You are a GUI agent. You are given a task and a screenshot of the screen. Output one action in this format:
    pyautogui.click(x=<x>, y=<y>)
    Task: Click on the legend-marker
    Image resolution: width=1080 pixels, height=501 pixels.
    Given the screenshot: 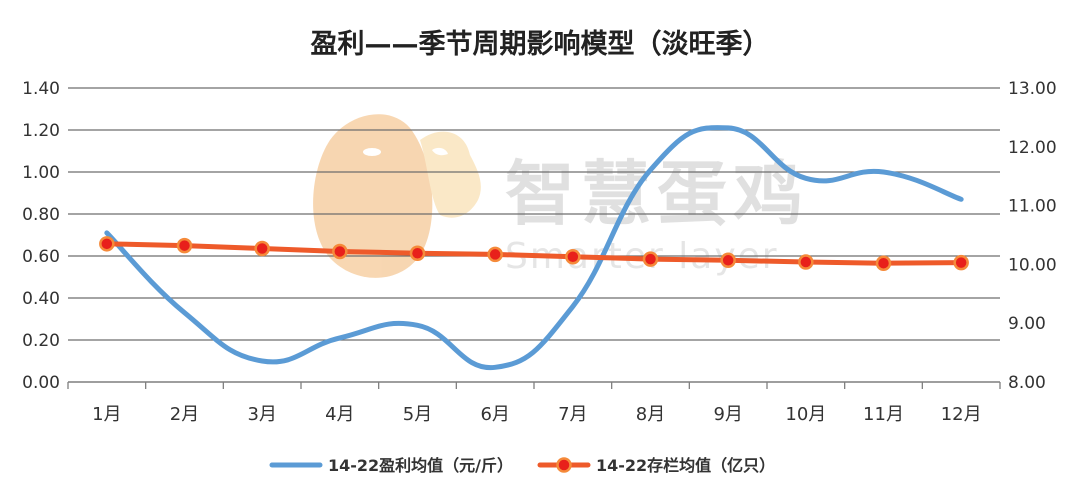 What is the action you would take?
    pyautogui.click(x=564, y=465)
    